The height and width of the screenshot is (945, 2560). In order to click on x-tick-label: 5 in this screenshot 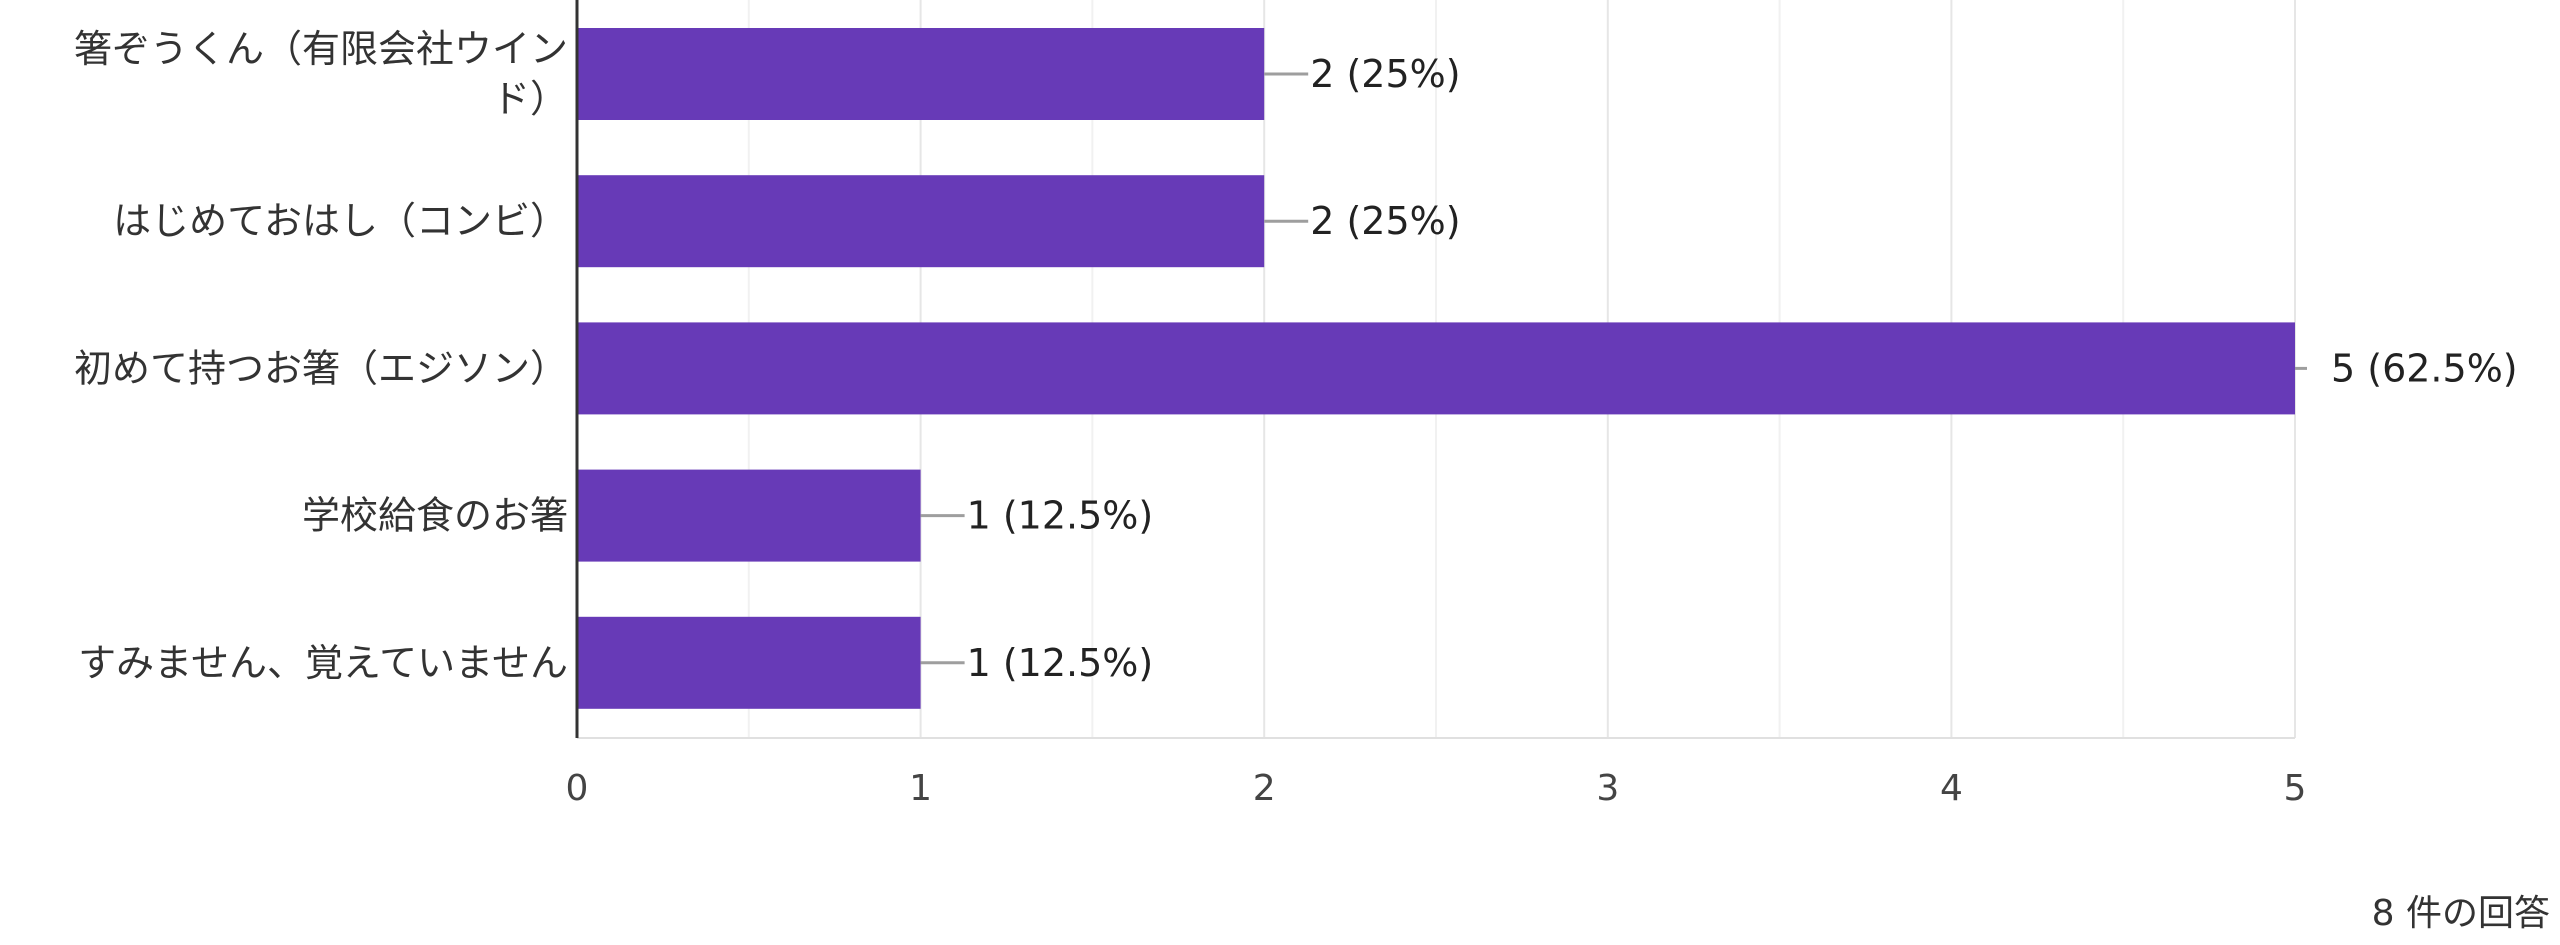, I will do `click(2295, 788)`.